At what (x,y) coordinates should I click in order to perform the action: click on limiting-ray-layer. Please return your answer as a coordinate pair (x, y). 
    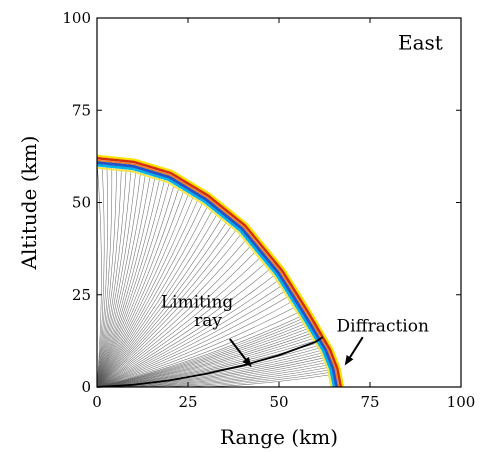
    Looking at the image, I should click on (210, 362).